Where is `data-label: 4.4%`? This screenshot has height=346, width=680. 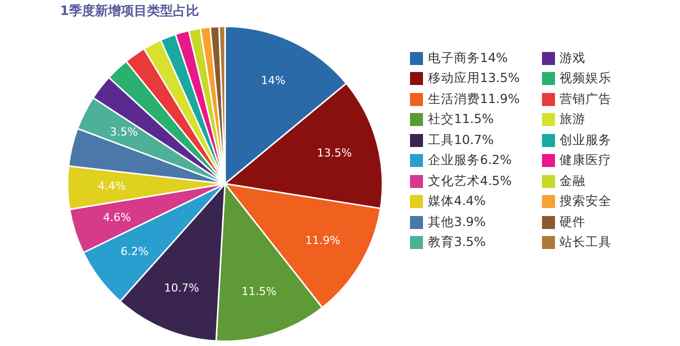
data-label: 4.4% is located at coordinates (112, 186).